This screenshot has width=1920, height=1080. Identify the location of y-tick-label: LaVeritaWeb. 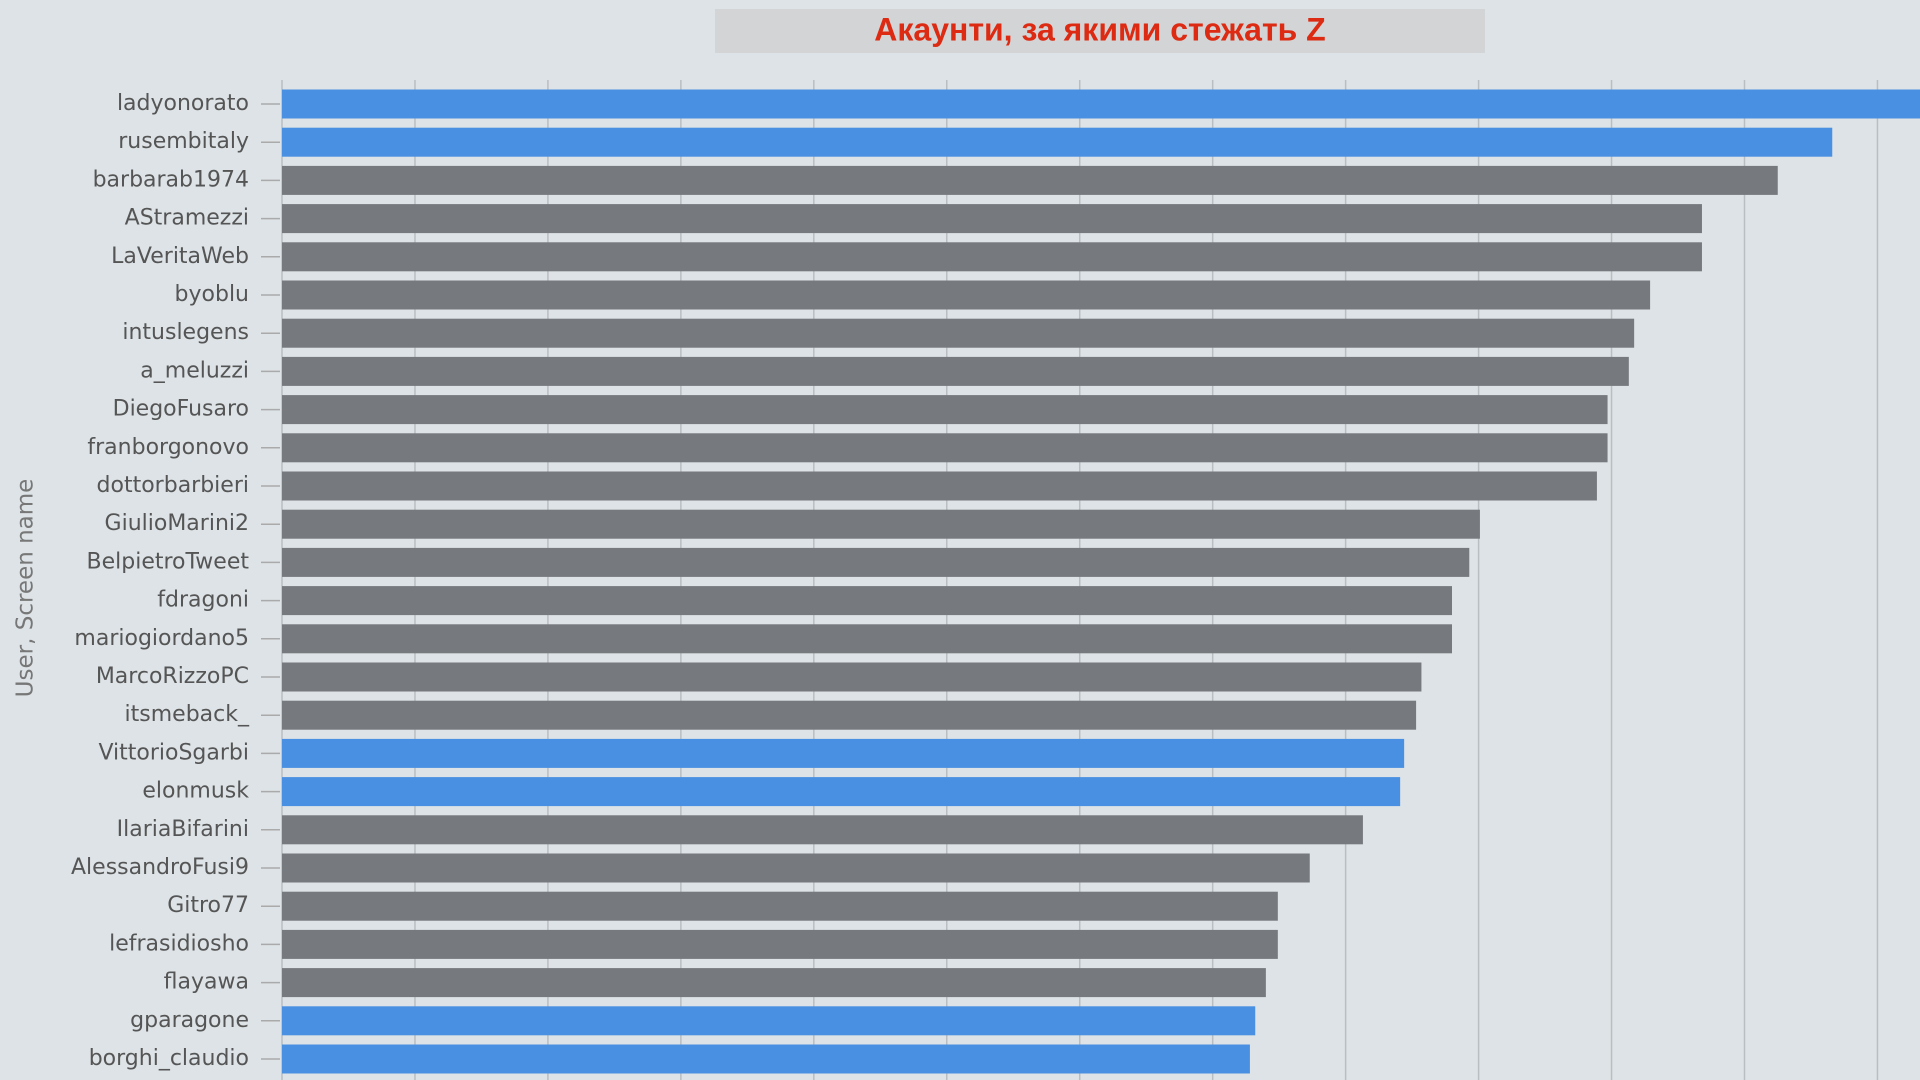
(180, 256).